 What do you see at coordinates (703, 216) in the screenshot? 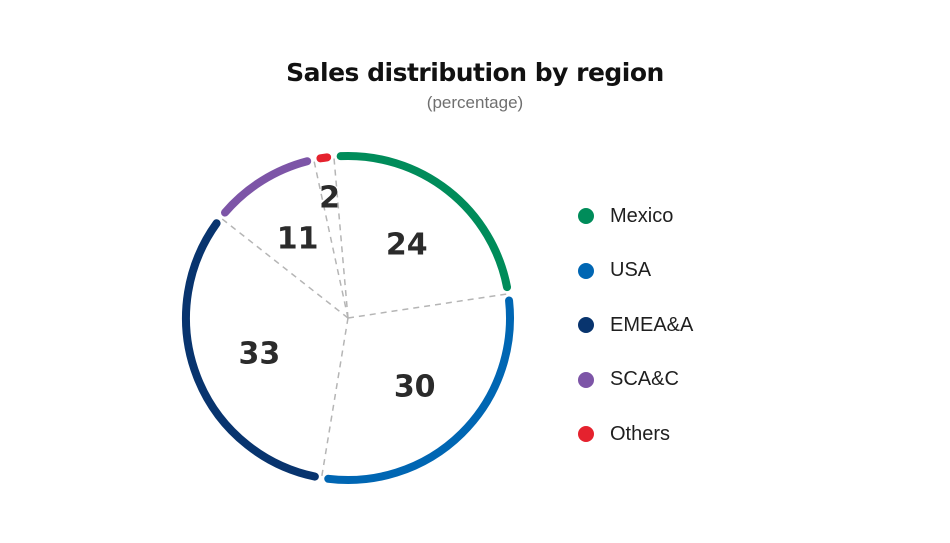
I see `legend-item-mexico: Mexico` at bounding box center [703, 216].